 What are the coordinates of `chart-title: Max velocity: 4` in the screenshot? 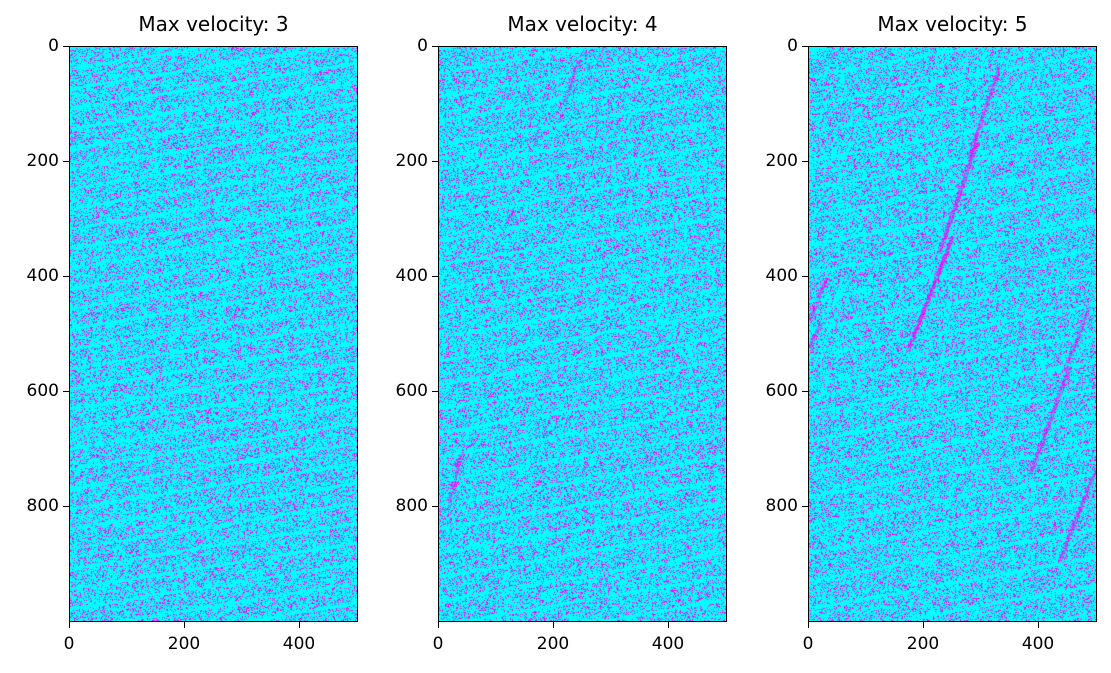 It's located at (582, 24).